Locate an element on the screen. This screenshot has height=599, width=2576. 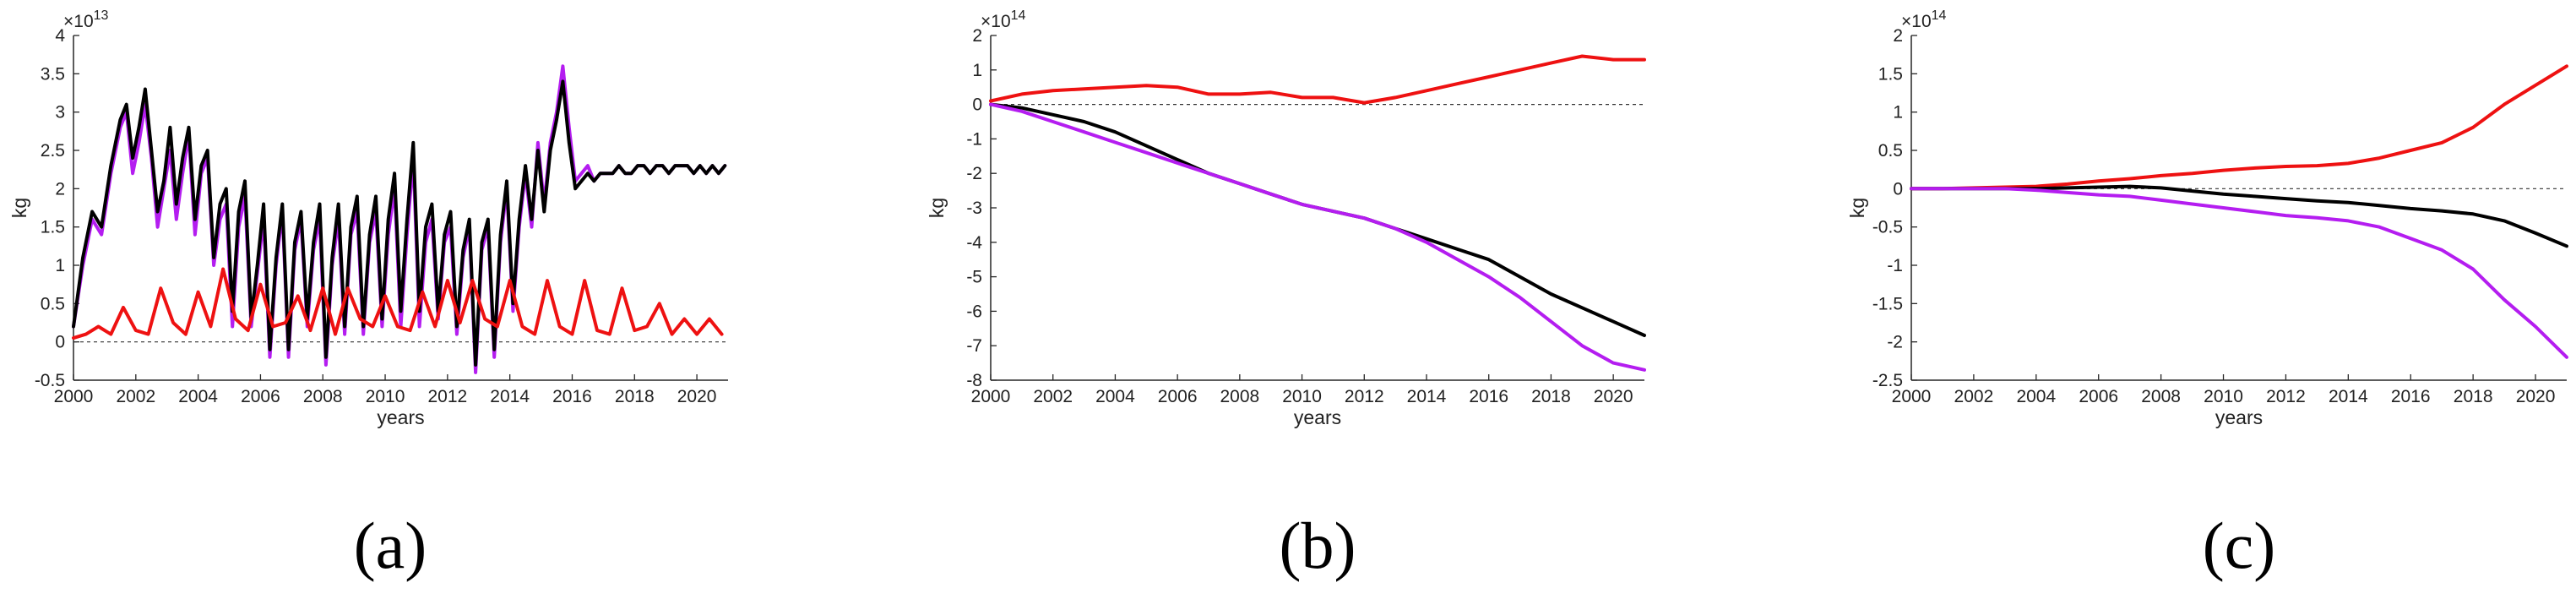
axis-exponent: ×10¹³ is located at coordinates (86, 19).